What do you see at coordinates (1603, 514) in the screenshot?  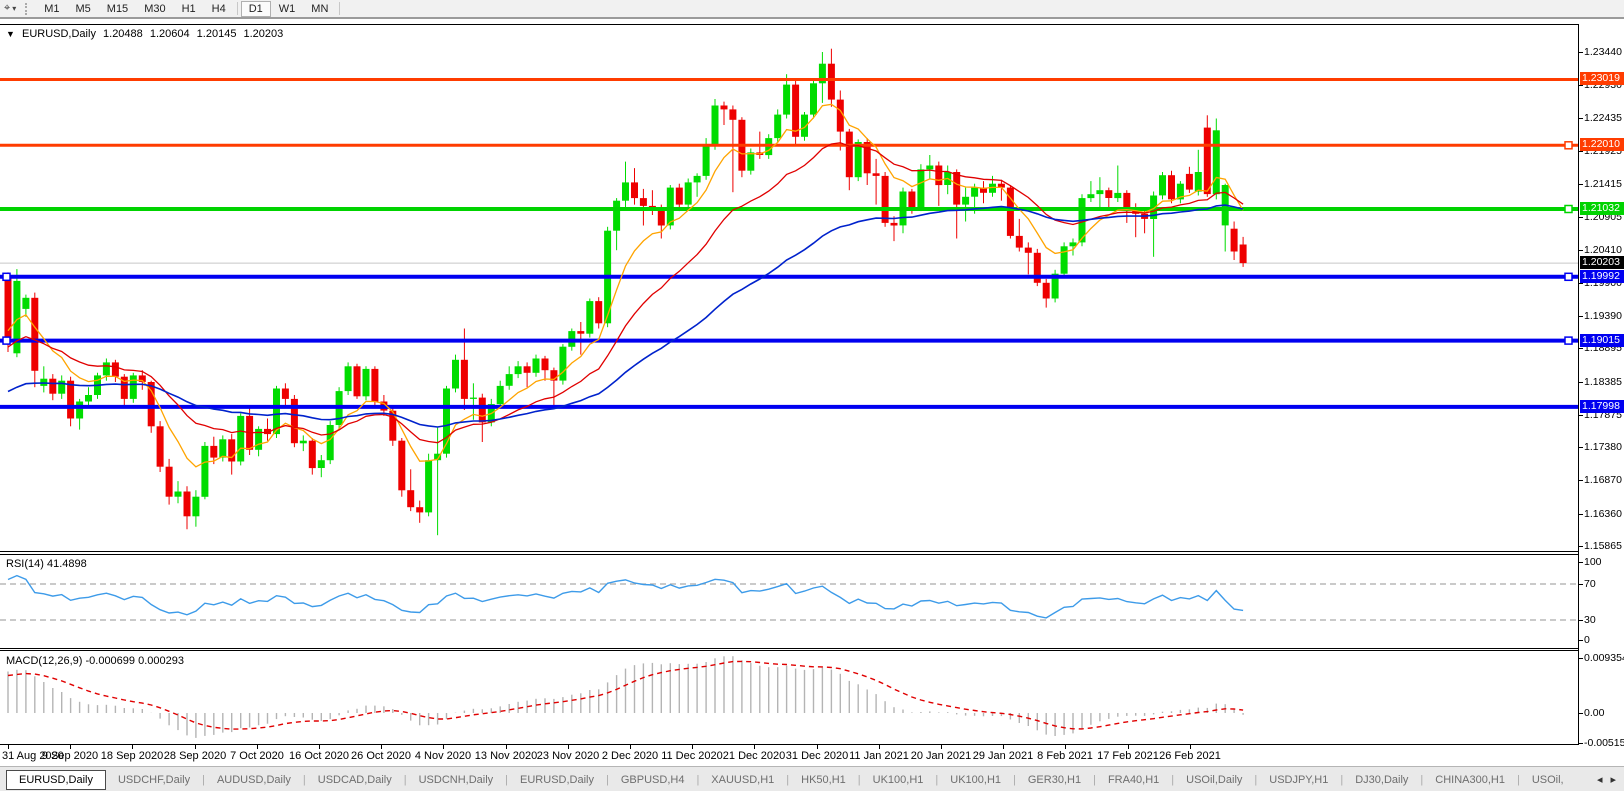 I see `price-tick-label: 1.16360` at bounding box center [1603, 514].